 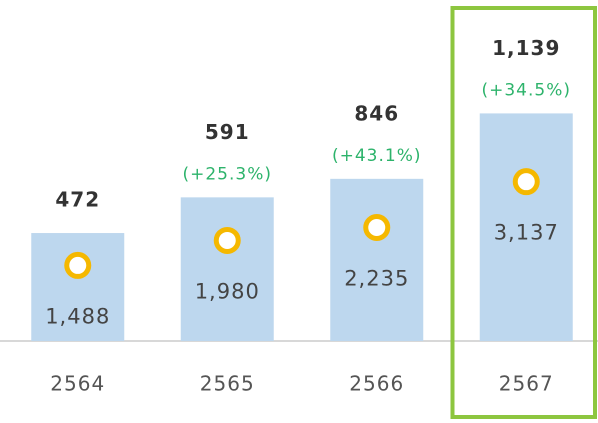 What do you see at coordinates (376, 384) in the screenshot?
I see `x-tick-label: 2566` at bounding box center [376, 384].